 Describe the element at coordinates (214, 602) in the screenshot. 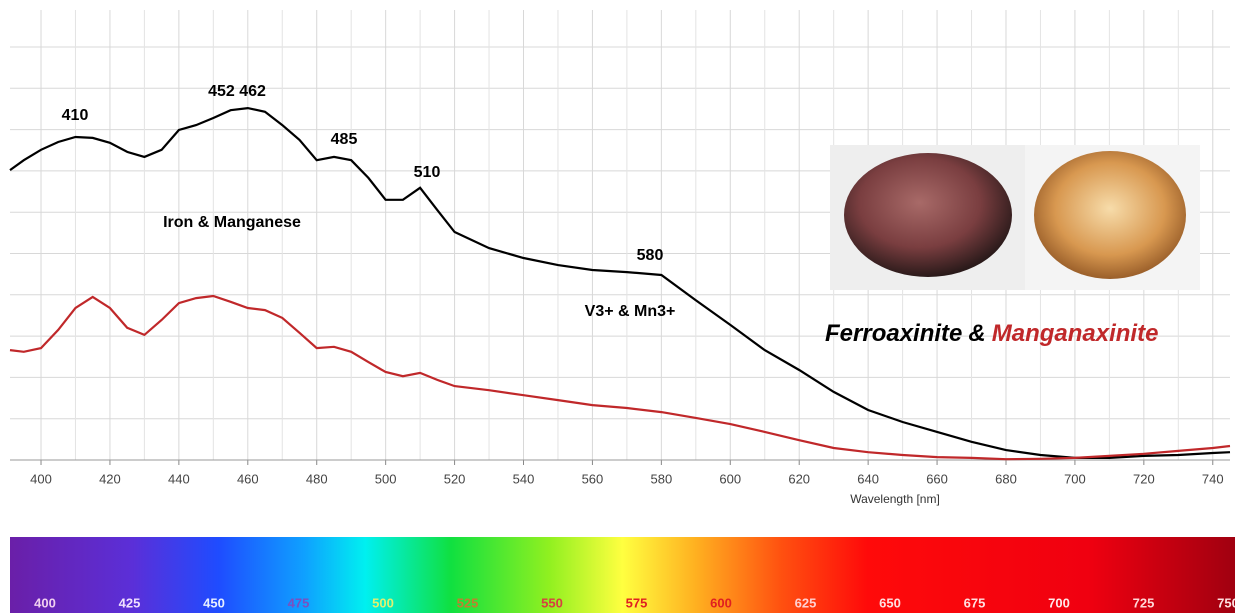

I see `spectrum-label: 450` at that location.